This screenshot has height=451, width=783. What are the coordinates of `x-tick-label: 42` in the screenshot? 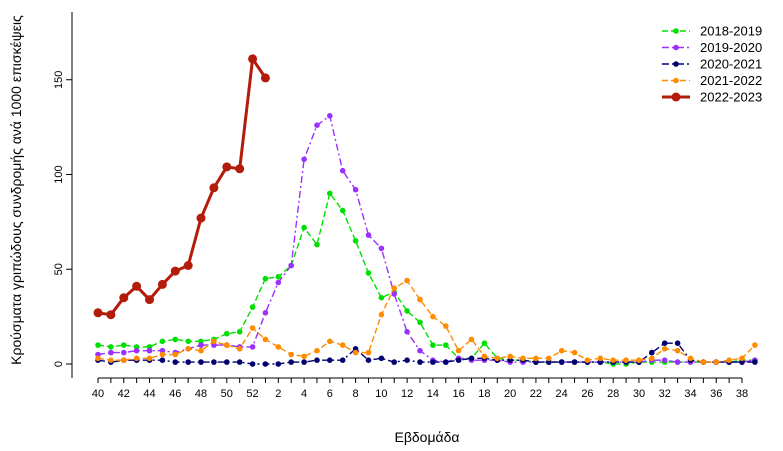 It's located at (124, 394).